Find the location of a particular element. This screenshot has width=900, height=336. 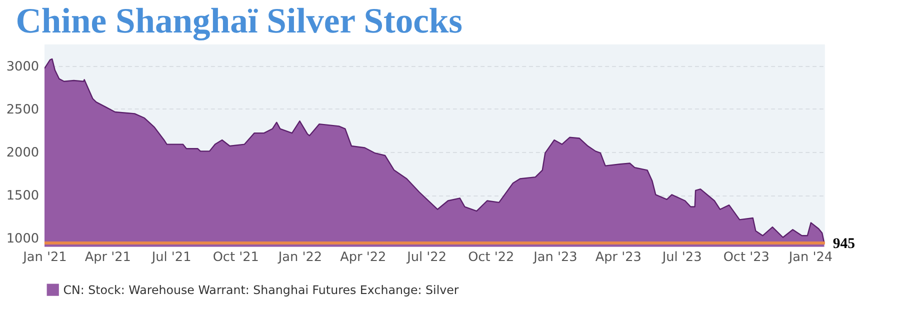

x-tick-label: Jul '23 is located at coordinates (681, 258).